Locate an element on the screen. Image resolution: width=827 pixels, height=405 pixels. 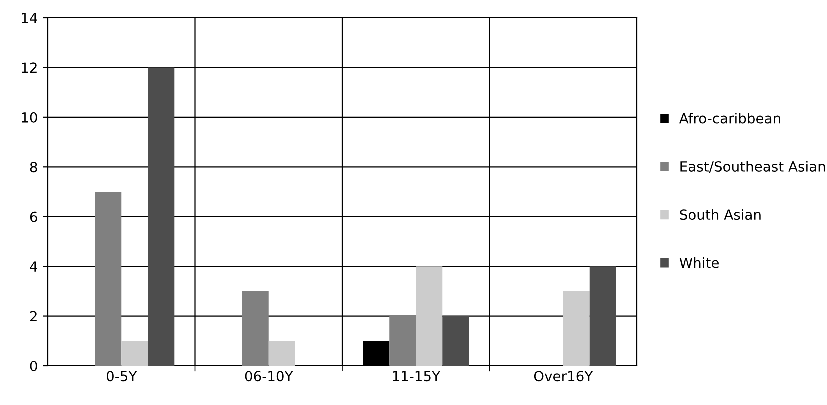
y-tick-label: 6 is located at coordinates (34, 217).